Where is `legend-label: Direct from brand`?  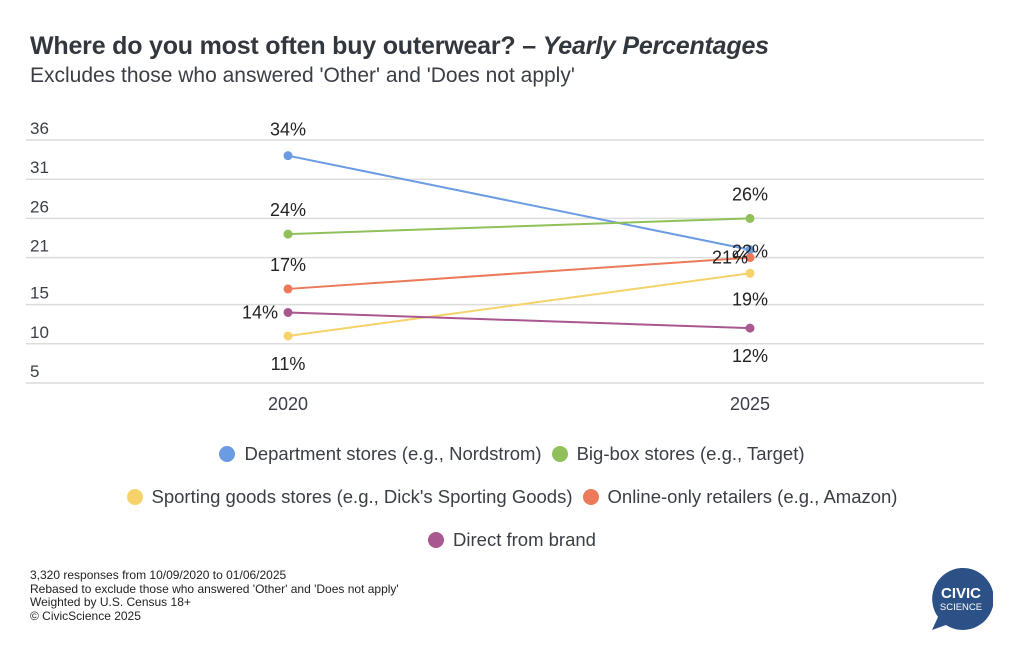
legend-label: Direct from brand is located at coordinates (524, 539).